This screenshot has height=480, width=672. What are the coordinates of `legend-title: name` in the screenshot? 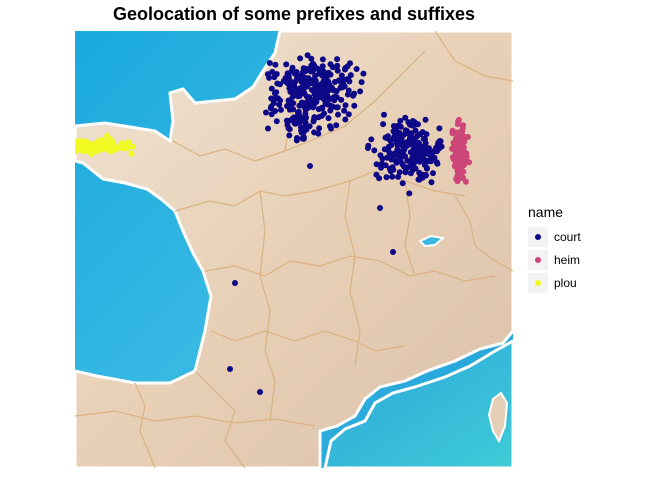 It's located at (546, 212).